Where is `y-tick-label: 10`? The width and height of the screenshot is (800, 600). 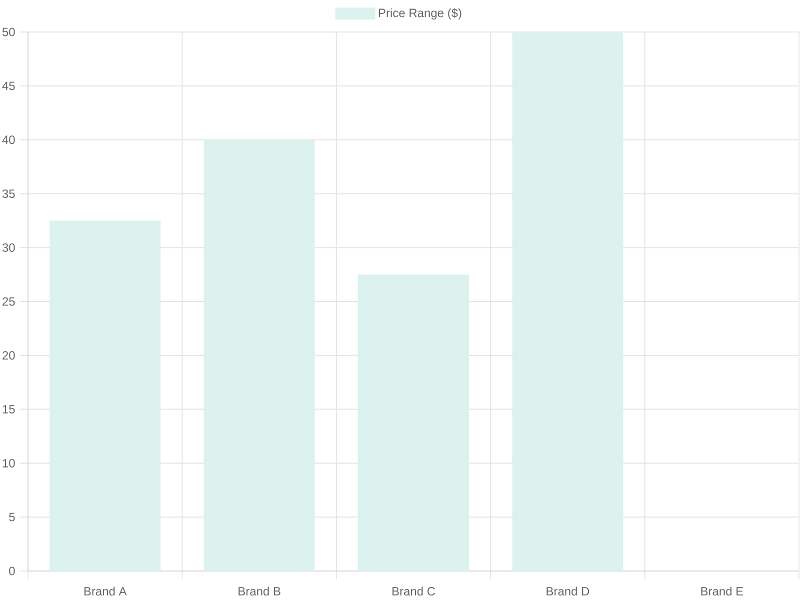
y-tick-label: 10 is located at coordinates (8, 463).